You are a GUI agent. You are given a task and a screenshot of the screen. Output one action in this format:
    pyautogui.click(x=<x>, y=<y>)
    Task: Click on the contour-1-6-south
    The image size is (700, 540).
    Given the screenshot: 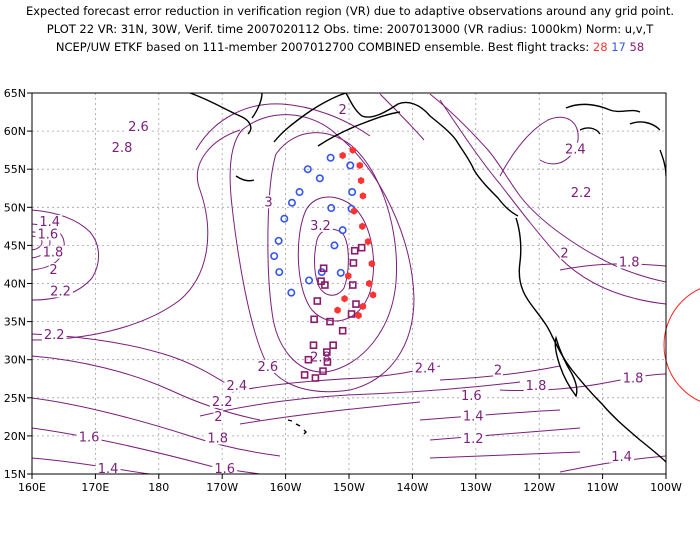 What is the action you would take?
    pyautogui.click(x=146, y=450)
    